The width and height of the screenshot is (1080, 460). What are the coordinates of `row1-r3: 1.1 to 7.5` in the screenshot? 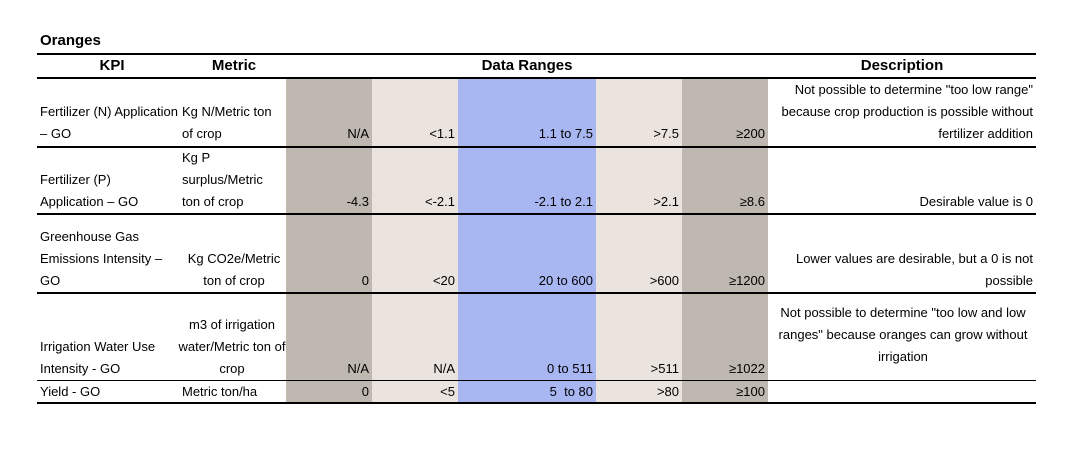 It's located at (565, 133).